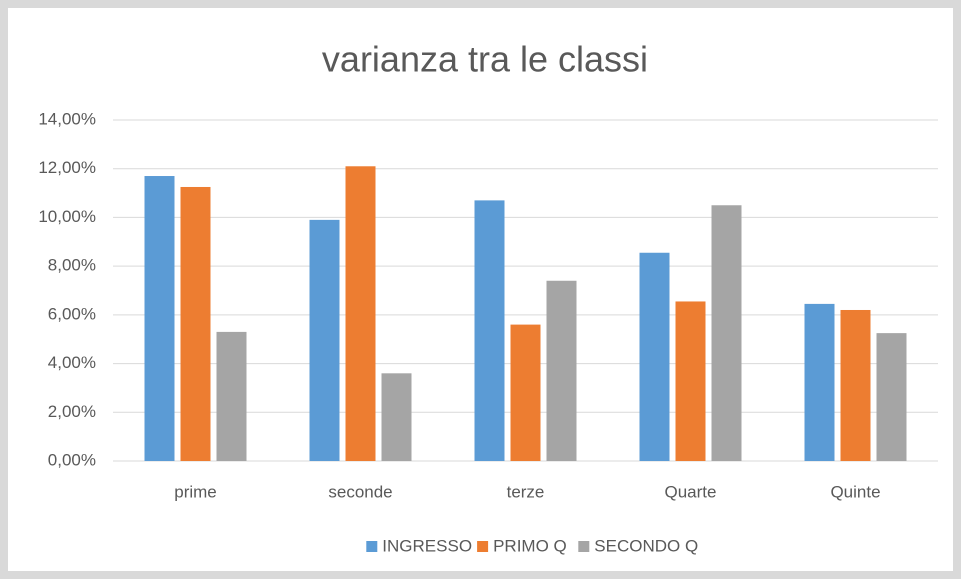 The image size is (961, 579). Describe the element at coordinates (360, 491) in the screenshot. I see `x-tick-label: seconde` at that location.